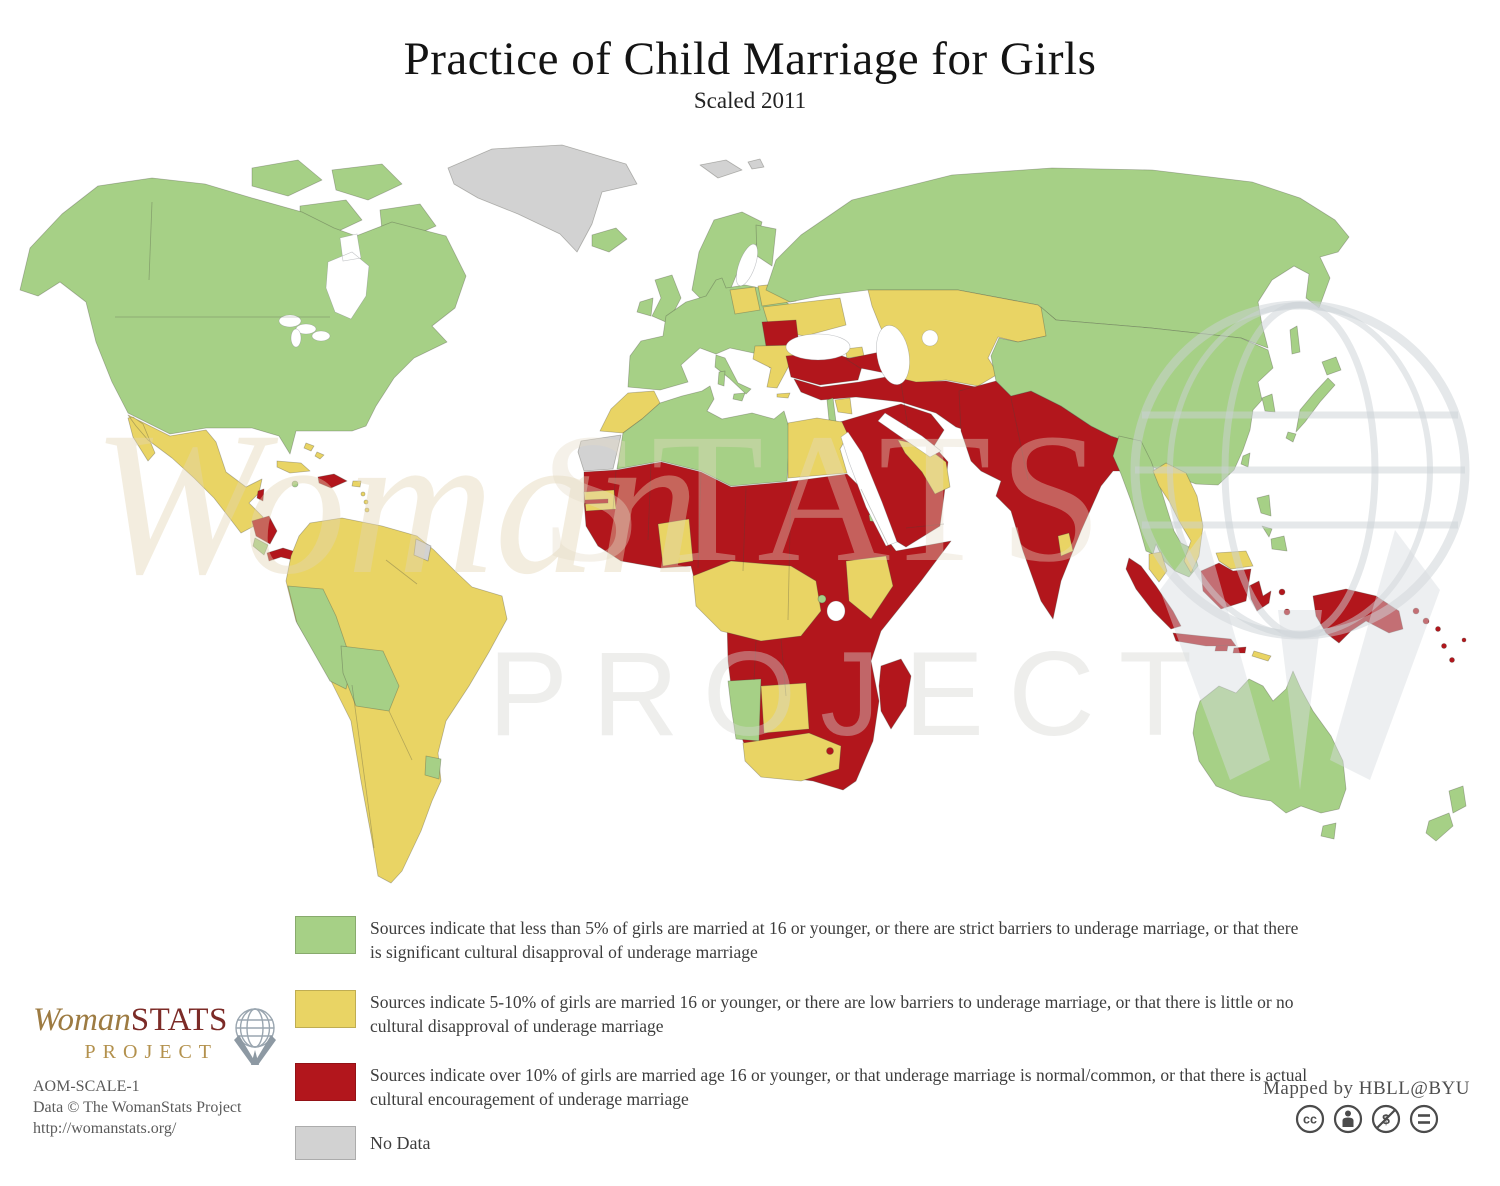 The image size is (1500, 1186). What do you see at coordinates (1261, 656) in the screenshot?
I see `region-timor-leste` at bounding box center [1261, 656].